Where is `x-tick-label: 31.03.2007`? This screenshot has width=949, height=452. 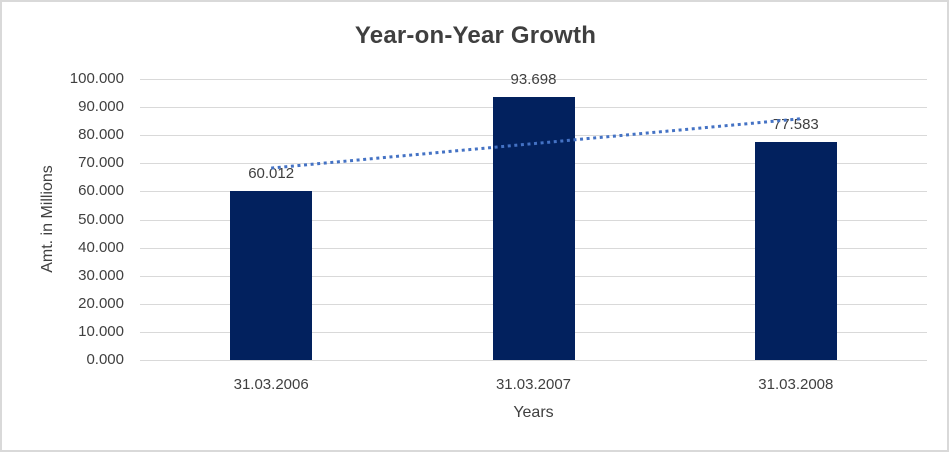
x-tick-label: 31.03.2007 is located at coordinates (533, 384).